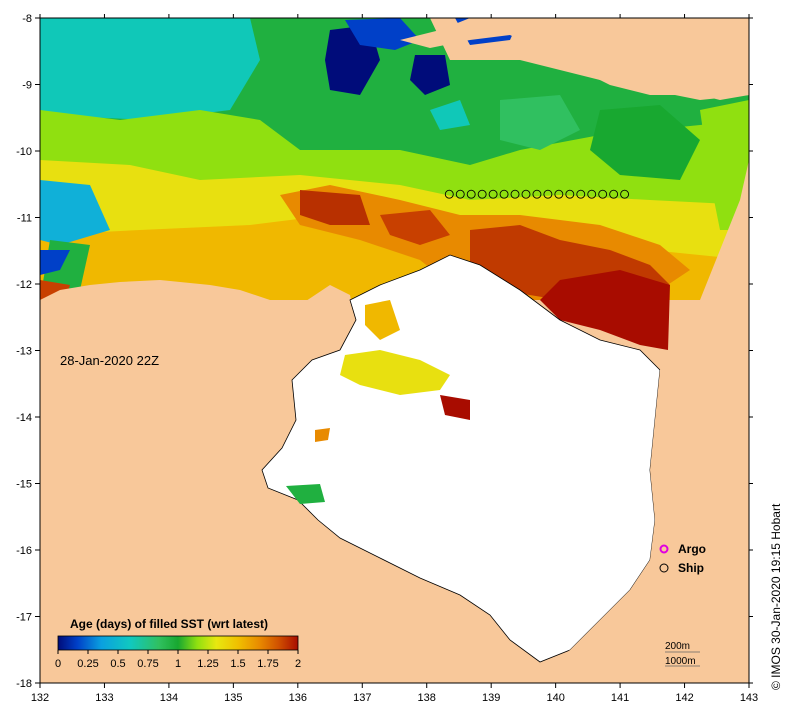  Describe the element at coordinates (491, 698) in the screenshot. I see `x-tick-label: 139` at that location.